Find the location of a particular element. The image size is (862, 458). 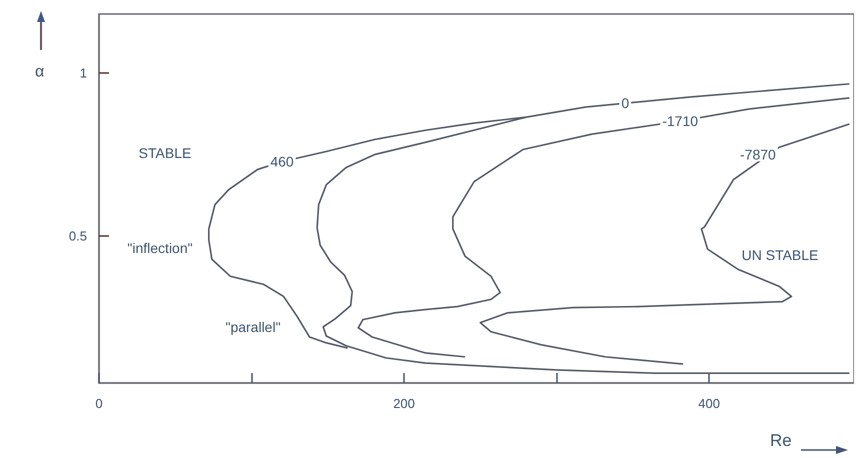

annotation: "inflection" is located at coordinates (160, 248).